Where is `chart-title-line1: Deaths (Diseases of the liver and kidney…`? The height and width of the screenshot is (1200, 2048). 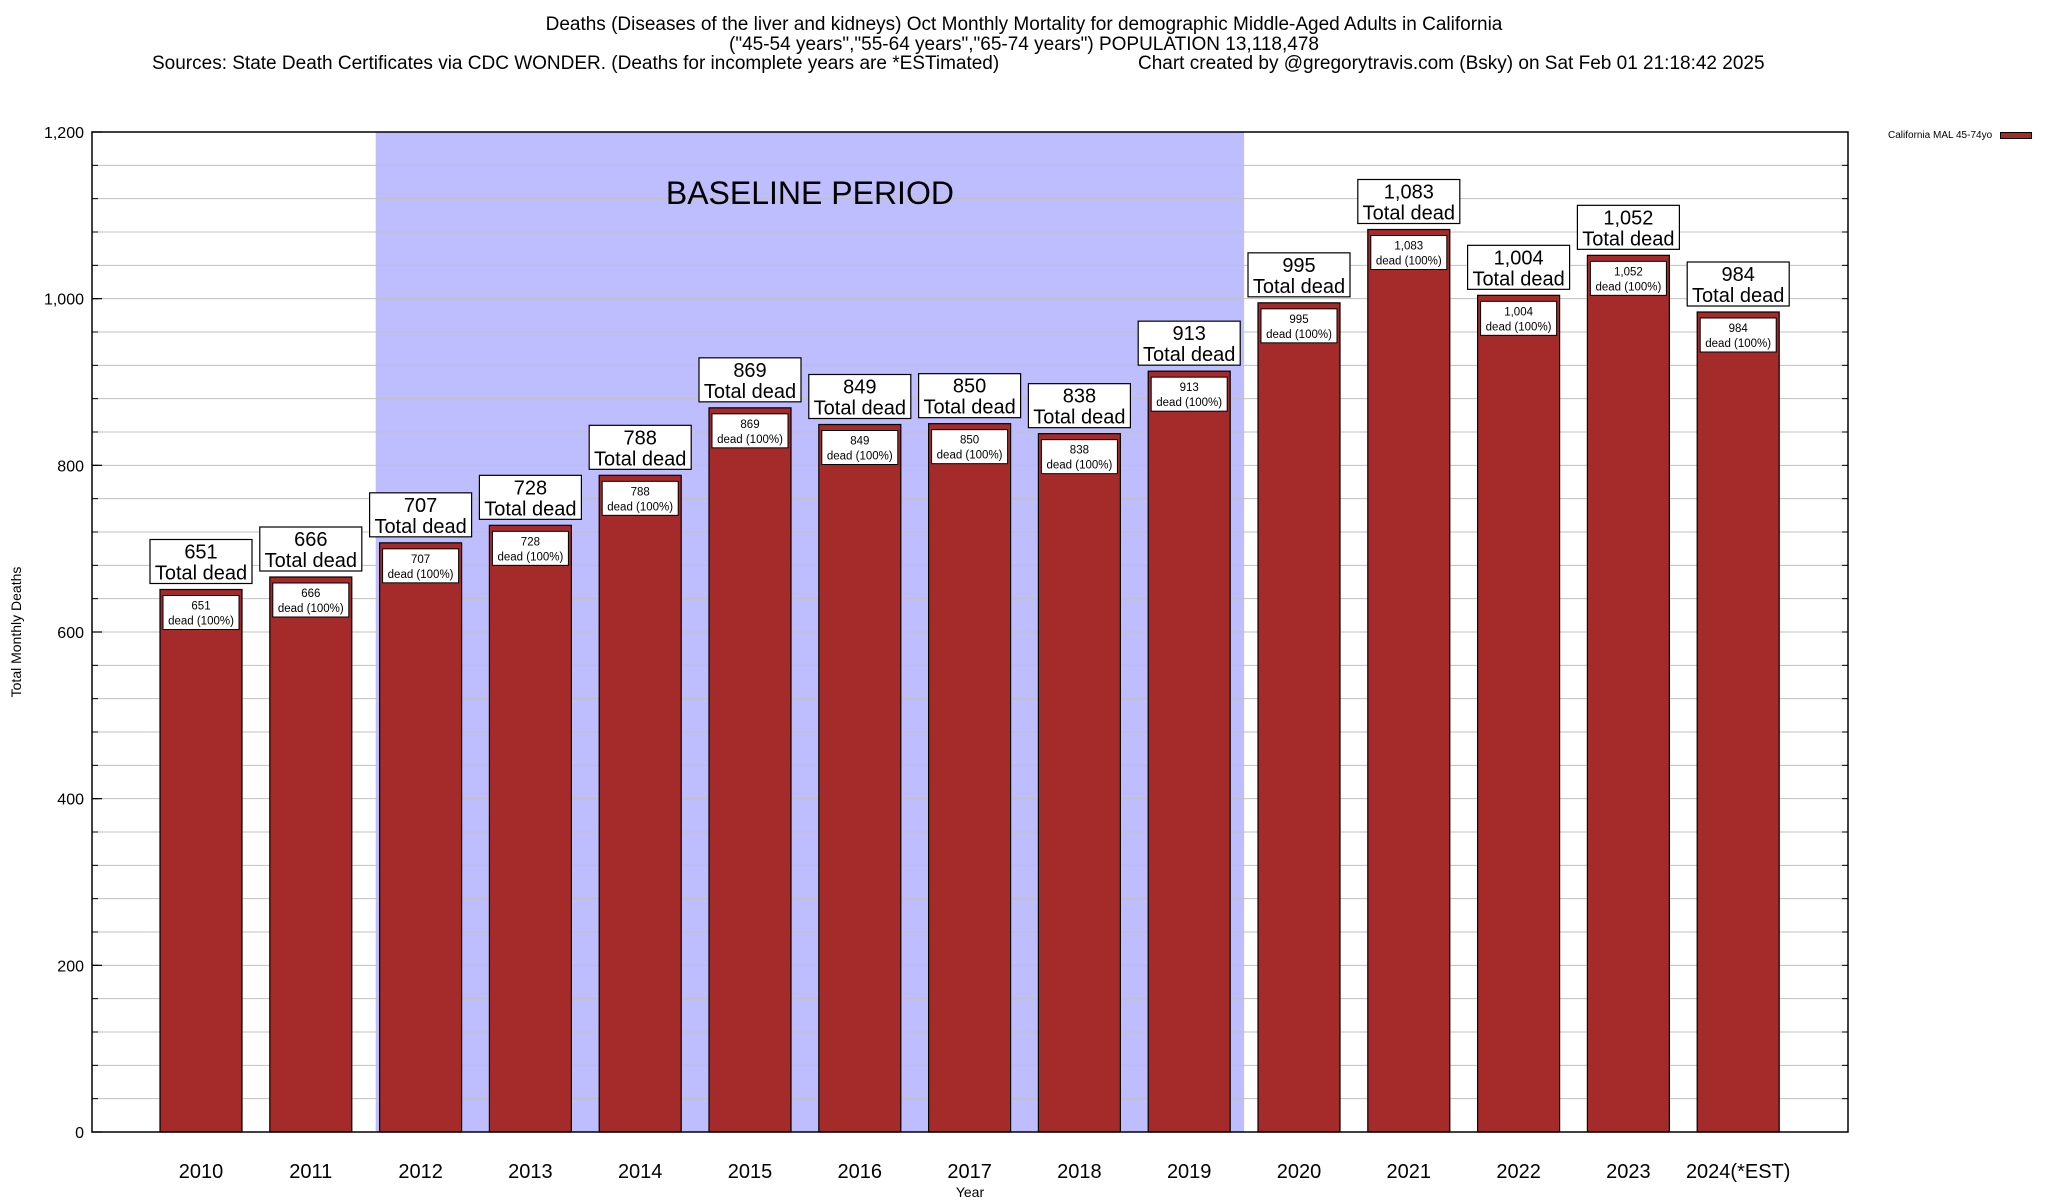 chart-title-line1: Deaths (Diseases of the liver and kidney… is located at coordinates (1024, 24).